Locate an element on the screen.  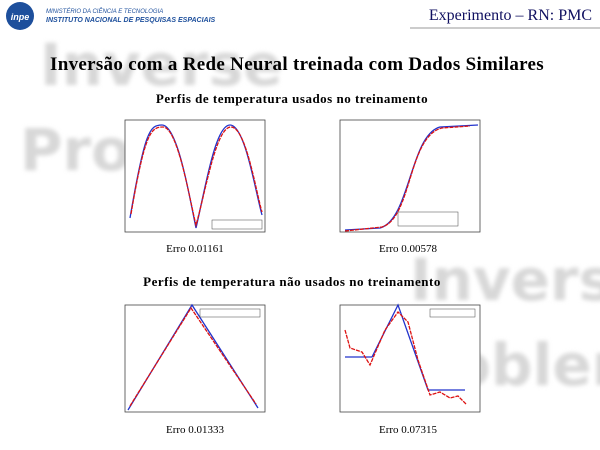
caption: Erro 0.01161 is located at coordinates (195, 249).